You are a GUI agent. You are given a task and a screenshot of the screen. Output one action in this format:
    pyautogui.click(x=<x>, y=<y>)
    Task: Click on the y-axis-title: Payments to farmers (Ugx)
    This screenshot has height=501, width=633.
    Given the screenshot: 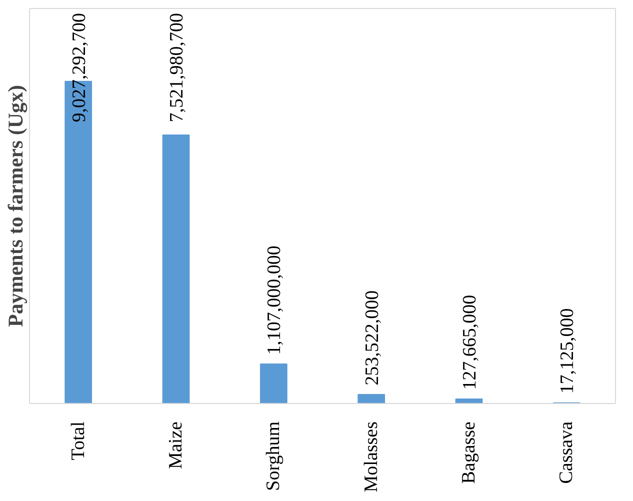 What is the action you would take?
    pyautogui.click(x=16, y=205)
    